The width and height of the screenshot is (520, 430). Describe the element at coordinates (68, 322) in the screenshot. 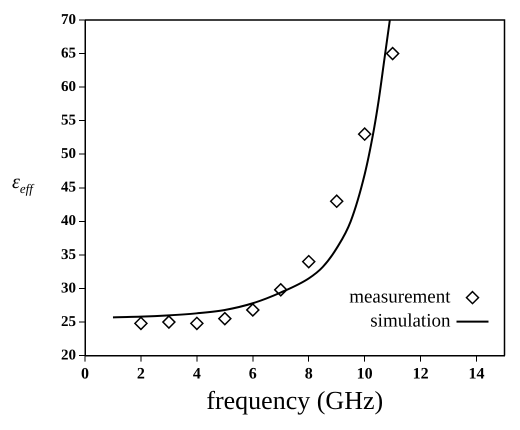

I see `y-tick-label: 25` at that location.